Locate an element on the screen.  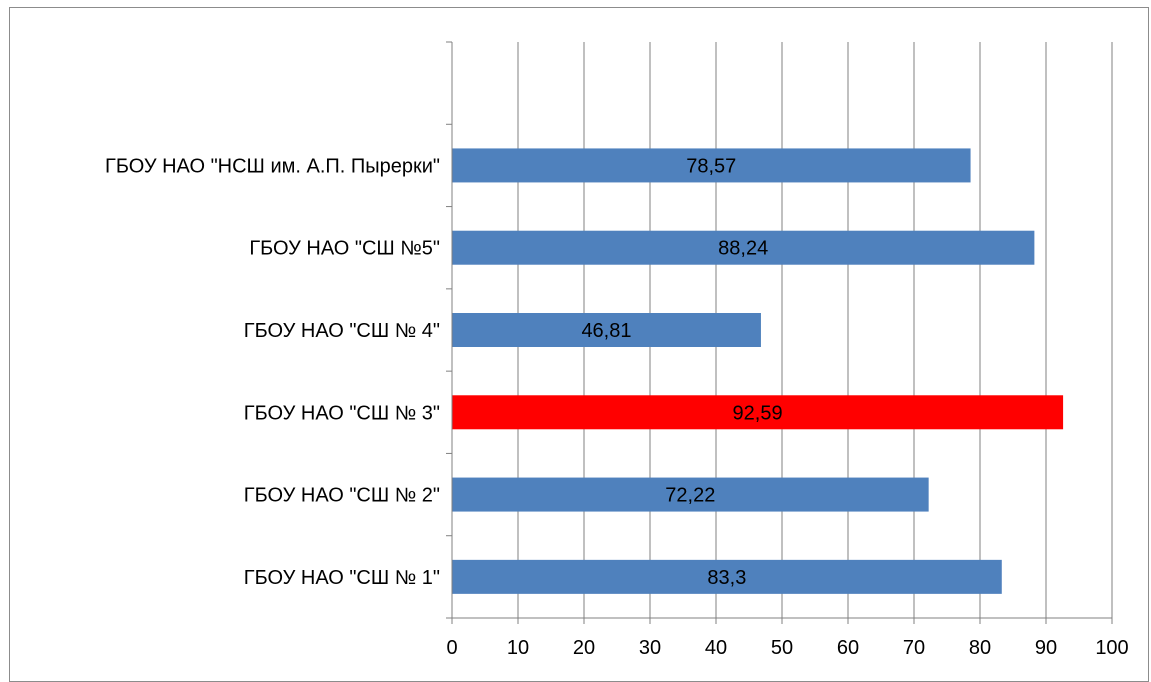
category-label: ГБОУ НАО "СШ № 1" is located at coordinates (342, 578).